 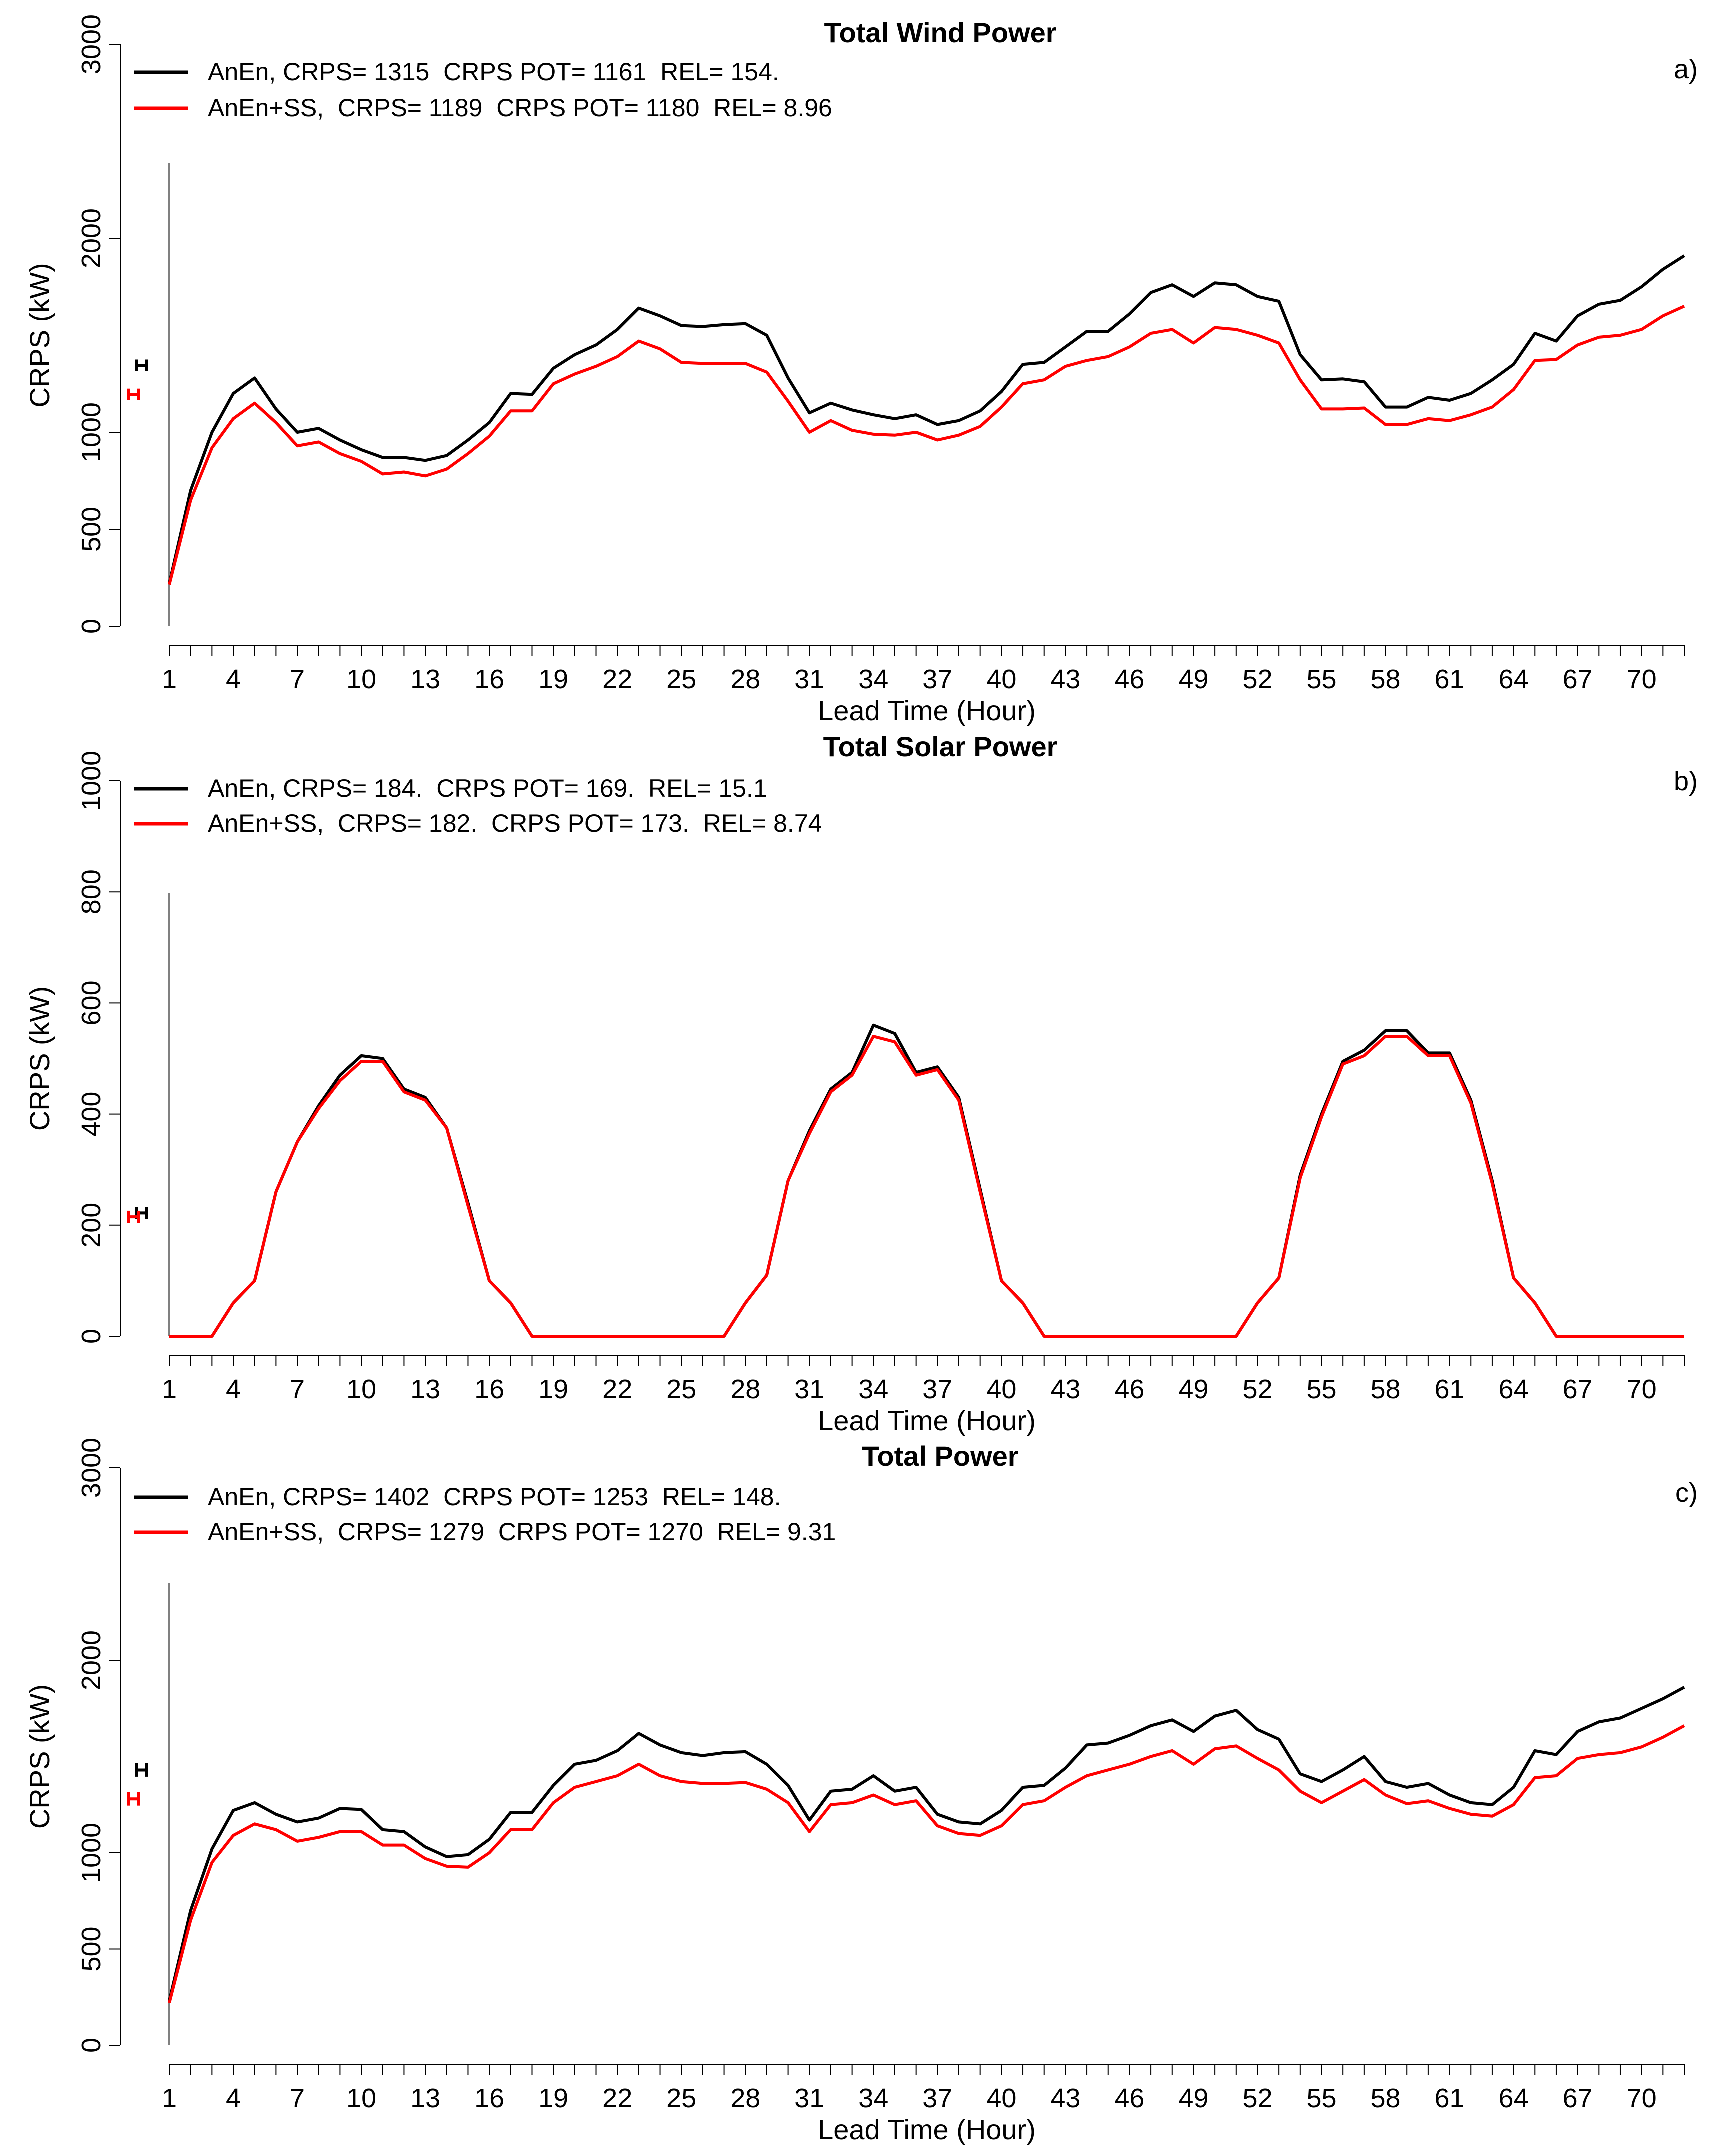 What do you see at coordinates (1514, 2098) in the screenshot?
I see `x-tick-label: 64` at bounding box center [1514, 2098].